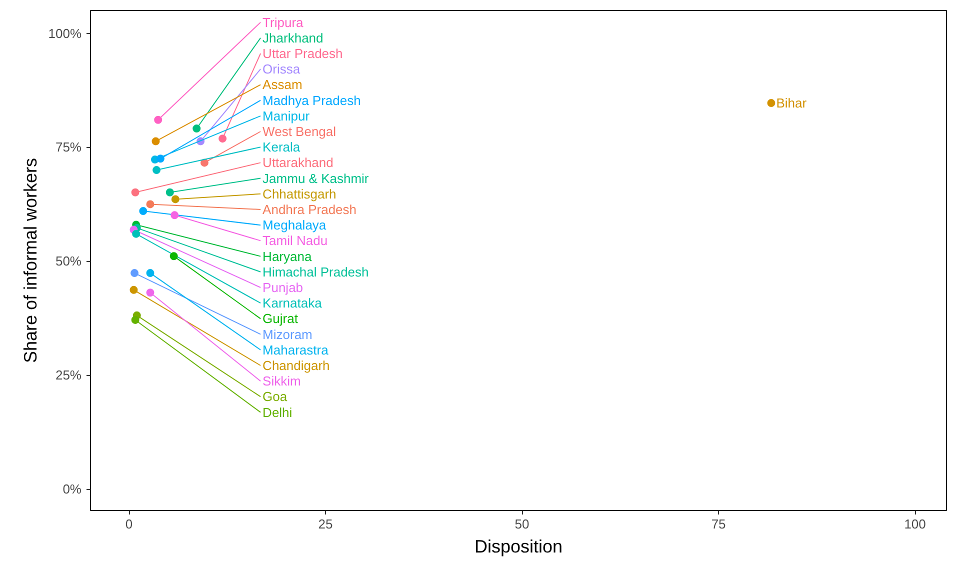 The width and height of the screenshot is (954, 572). I want to click on text: Madhya Pradesh, so click(311, 100).